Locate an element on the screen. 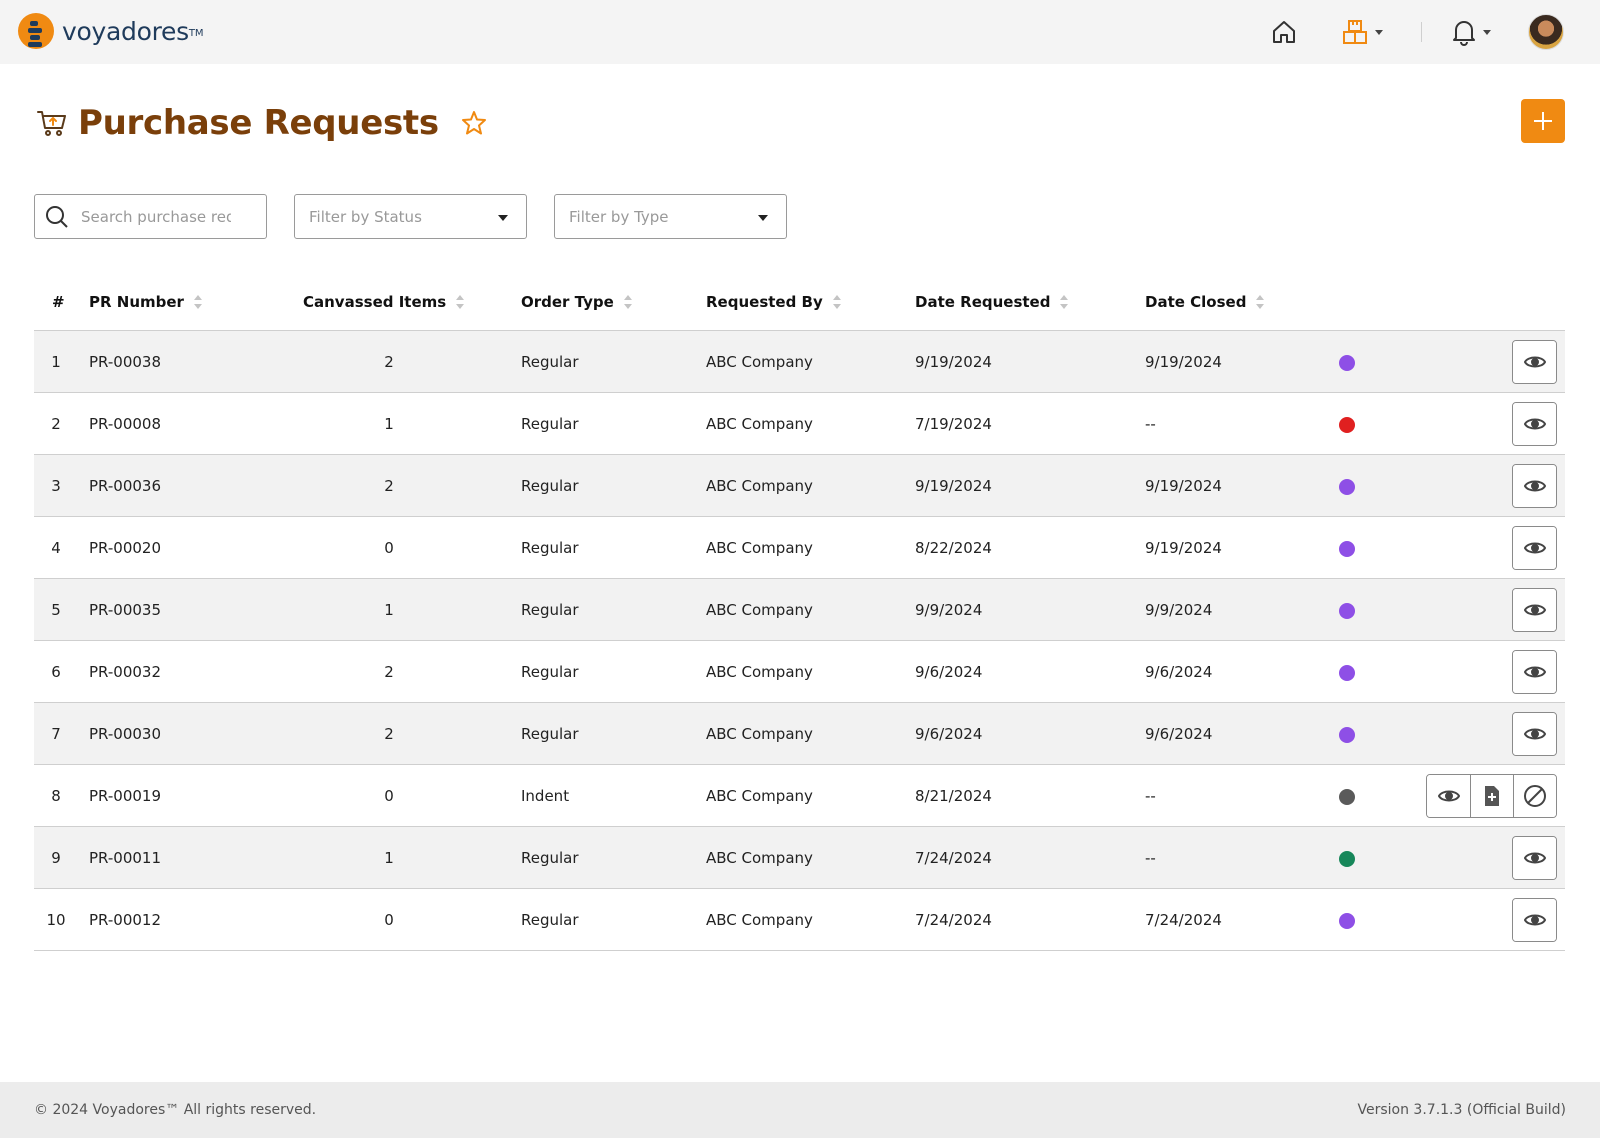 The height and width of the screenshot is (1138, 1600). file-plus-icon is located at coordinates (1492, 796).